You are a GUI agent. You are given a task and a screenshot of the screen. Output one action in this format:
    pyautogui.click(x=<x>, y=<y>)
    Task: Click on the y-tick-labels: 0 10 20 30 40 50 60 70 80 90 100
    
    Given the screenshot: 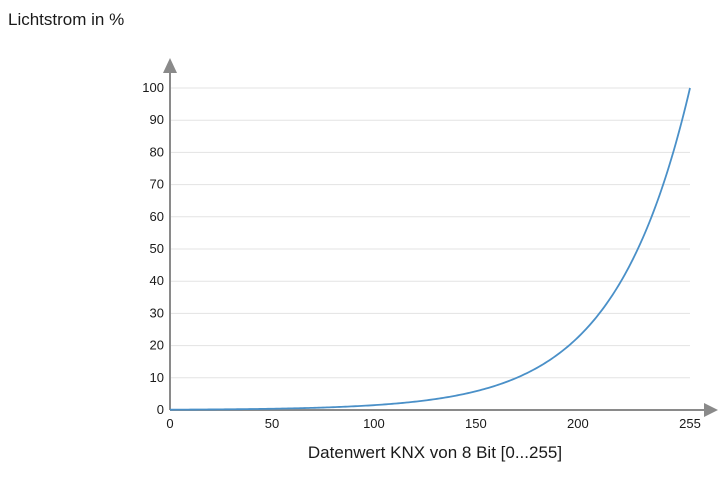 What is the action you would take?
    pyautogui.click(x=153, y=248)
    